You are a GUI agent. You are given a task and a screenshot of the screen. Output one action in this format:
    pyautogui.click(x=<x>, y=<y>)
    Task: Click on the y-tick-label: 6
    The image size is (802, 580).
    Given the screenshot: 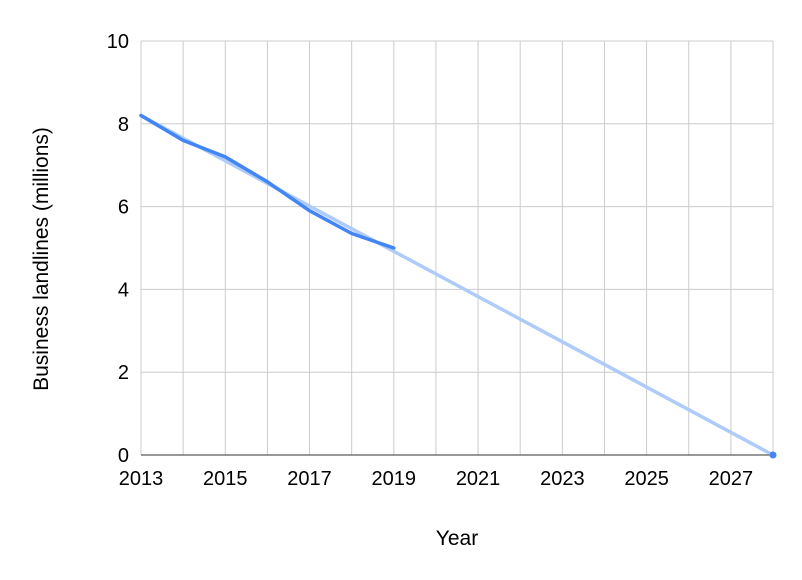 What is the action you would take?
    pyautogui.click(x=123, y=208)
    